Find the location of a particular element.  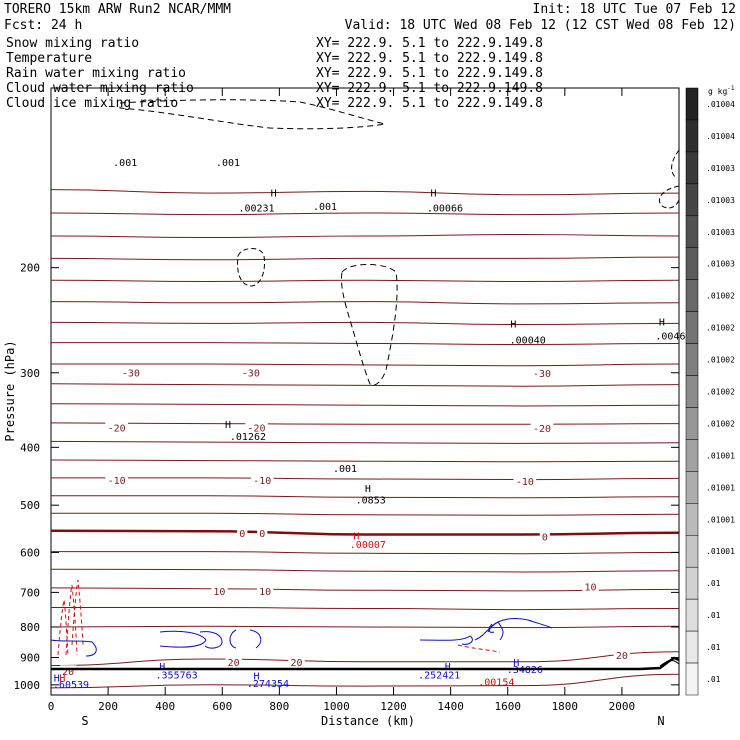

contour-annotation: .00154 is located at coordinates (496, 683).